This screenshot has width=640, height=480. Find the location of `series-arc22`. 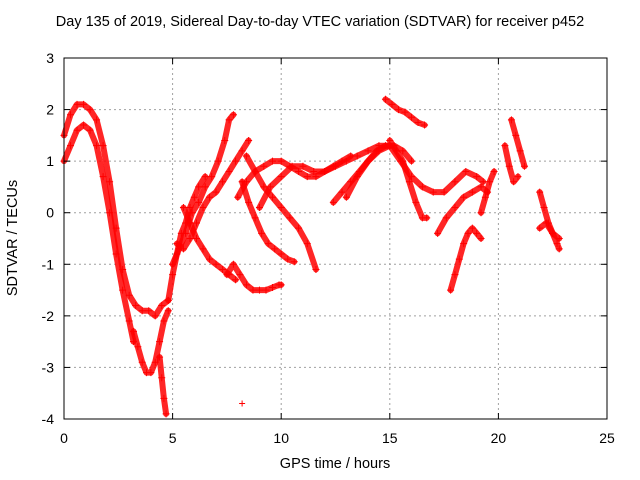

series-arc22 is located at coordinates (517, 143).